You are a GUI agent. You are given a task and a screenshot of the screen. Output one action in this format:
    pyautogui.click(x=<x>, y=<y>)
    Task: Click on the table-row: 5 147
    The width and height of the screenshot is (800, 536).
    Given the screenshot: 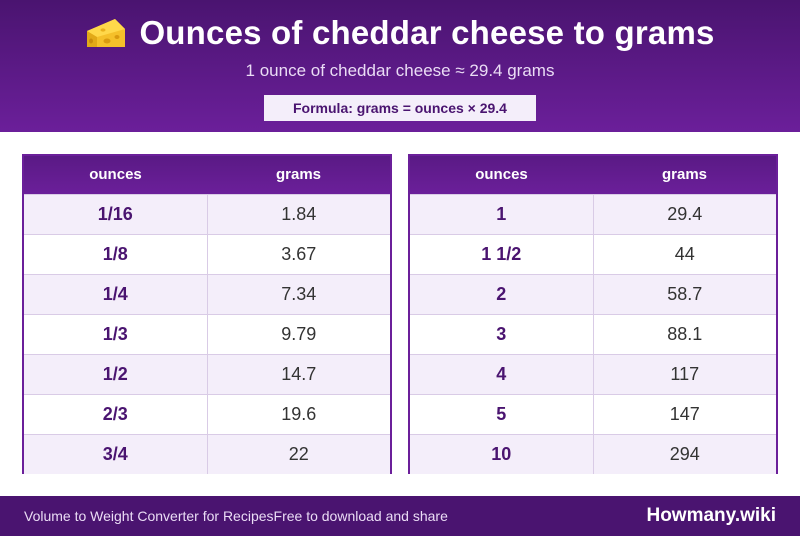 What is the action you would take?
    pyautogui.click(x=593, y=414)
    